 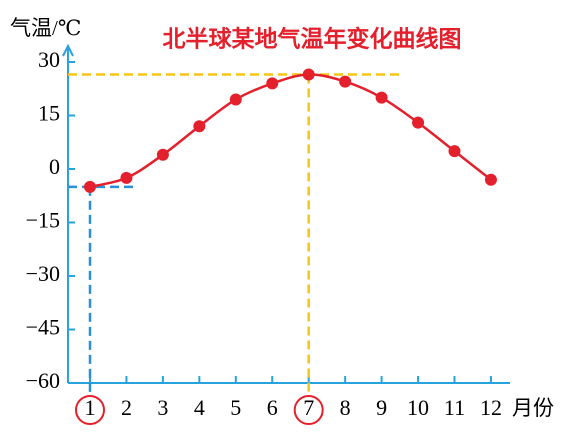 What do you see at coordinates (491, 407) in the screenshot?
I see `x-tick-label: 12` at bounding box center [491, 407].